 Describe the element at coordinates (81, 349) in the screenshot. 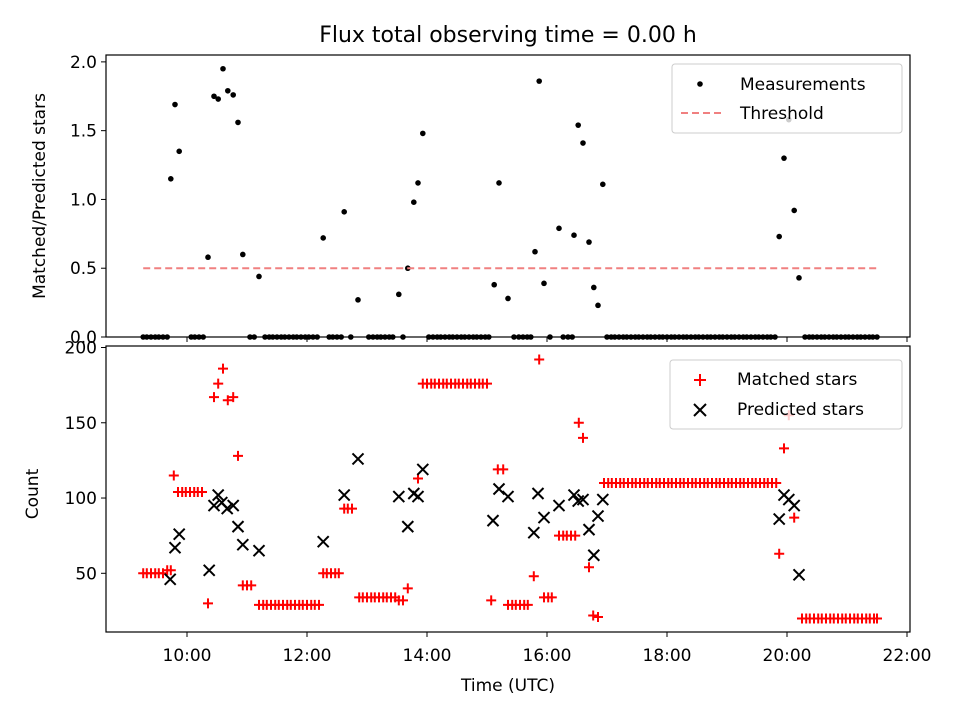

I see `y-tick-label: 200` at that location.